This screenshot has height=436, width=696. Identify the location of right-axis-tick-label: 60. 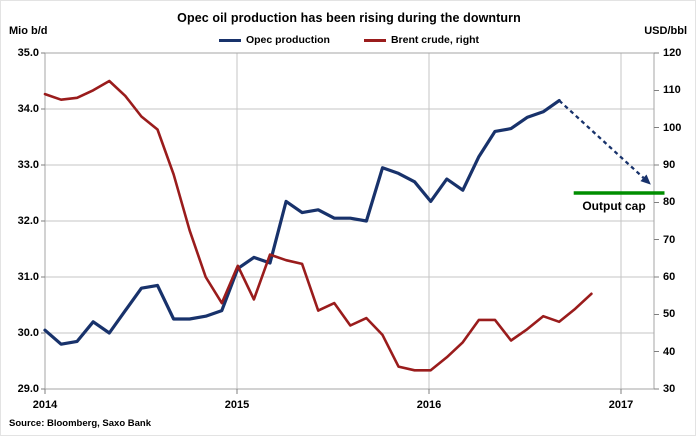
(669, 277).